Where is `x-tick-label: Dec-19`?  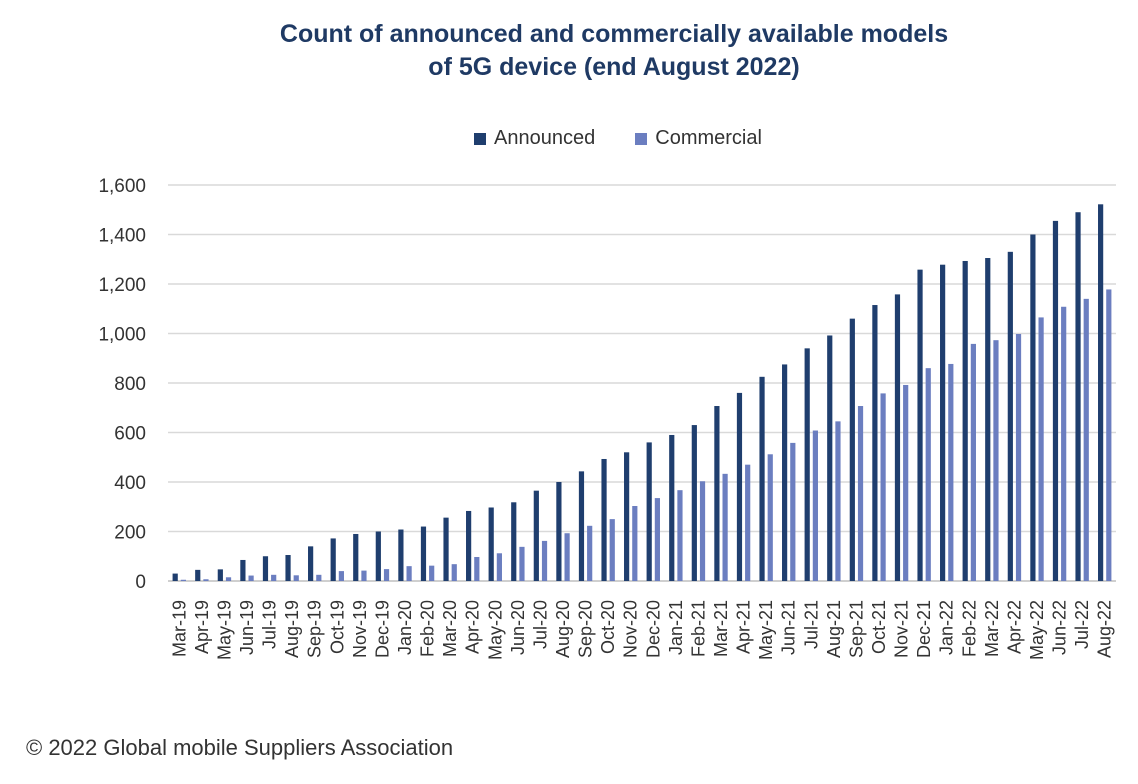 x-tick-label: Dec-19 is located at coordinates (382, 629).